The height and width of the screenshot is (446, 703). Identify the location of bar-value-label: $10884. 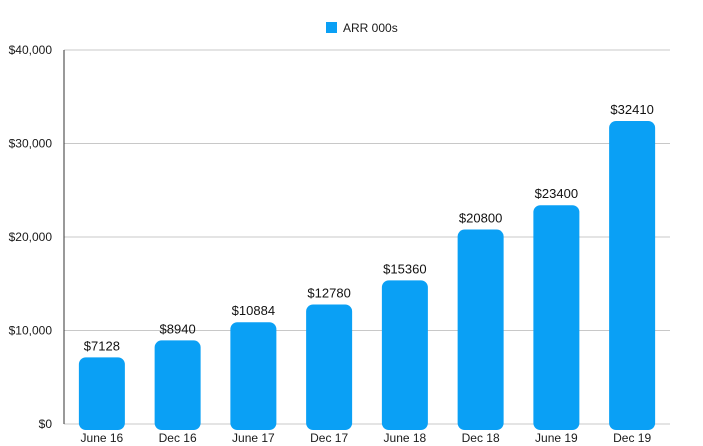
(253, 310).